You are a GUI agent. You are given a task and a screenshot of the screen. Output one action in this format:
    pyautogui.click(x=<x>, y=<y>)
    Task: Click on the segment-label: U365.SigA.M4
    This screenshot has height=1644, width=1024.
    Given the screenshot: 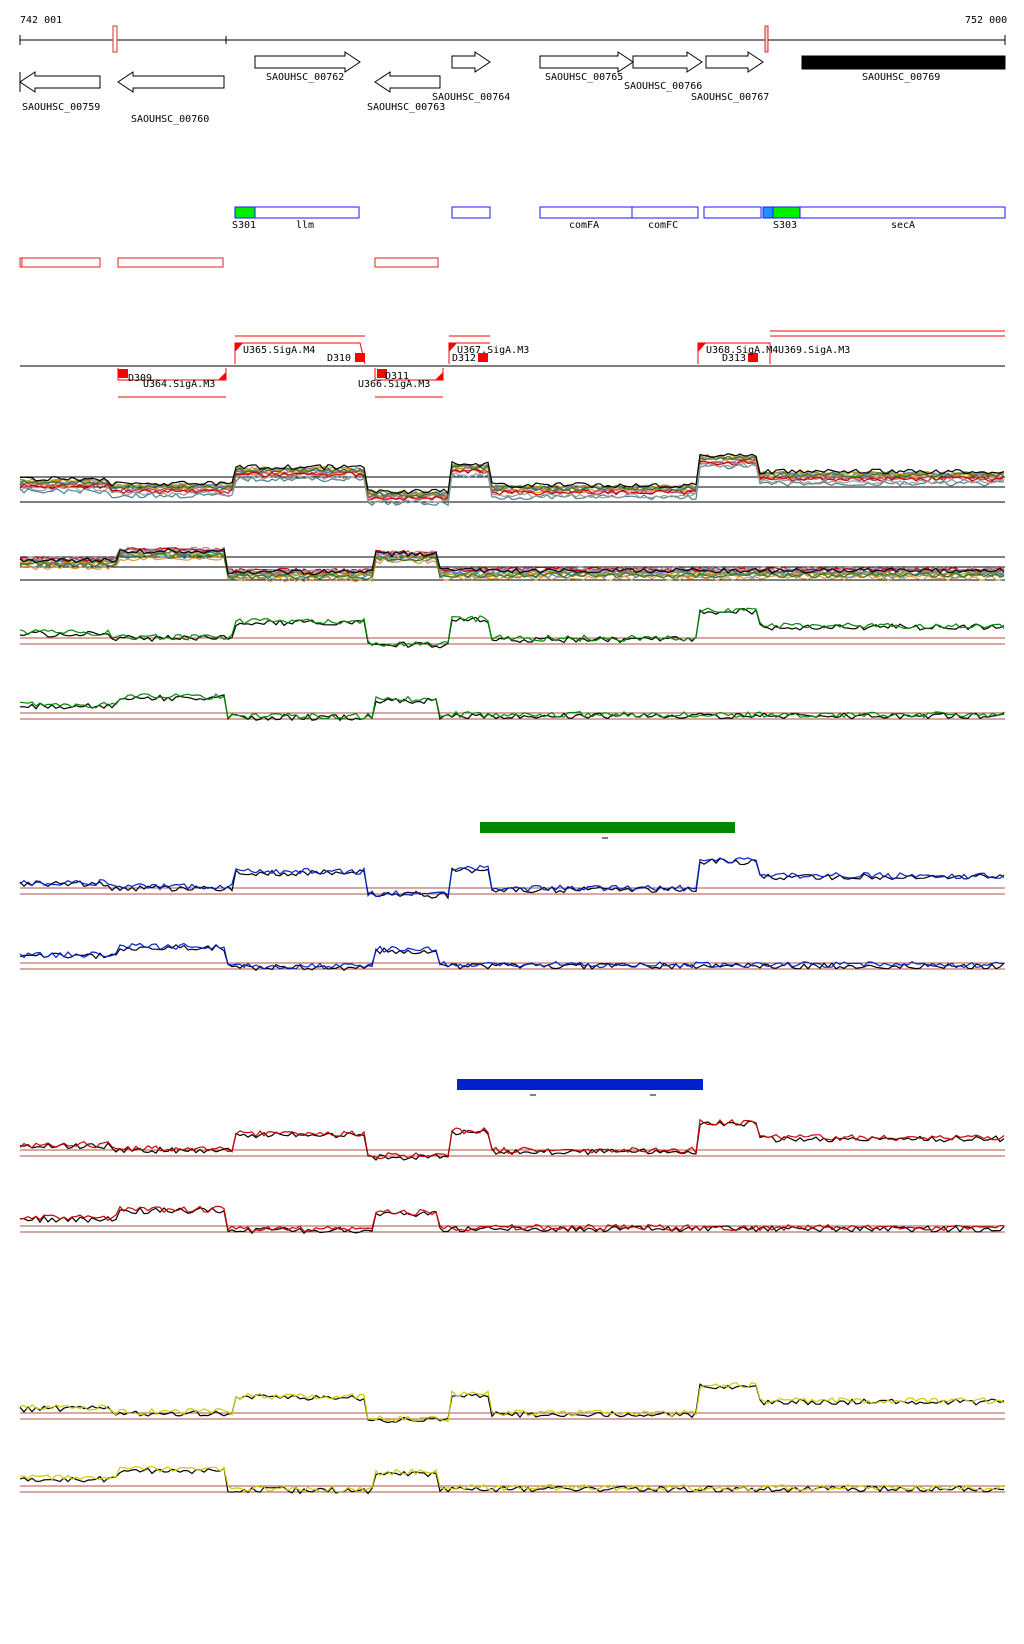 What is the action you would take?
    pyautogui.click(x=279, y=350)
    